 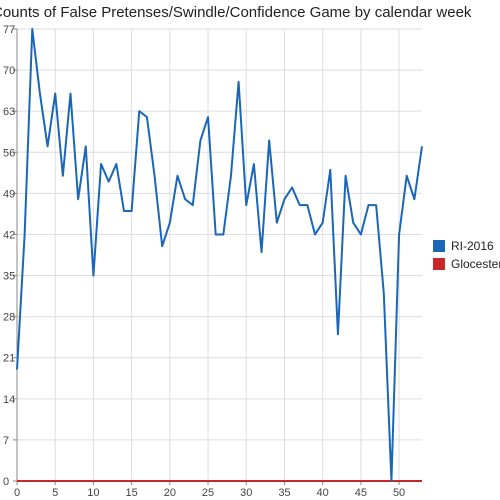 I want to click on y-tick-label: 56, so click(x=9, y=153).